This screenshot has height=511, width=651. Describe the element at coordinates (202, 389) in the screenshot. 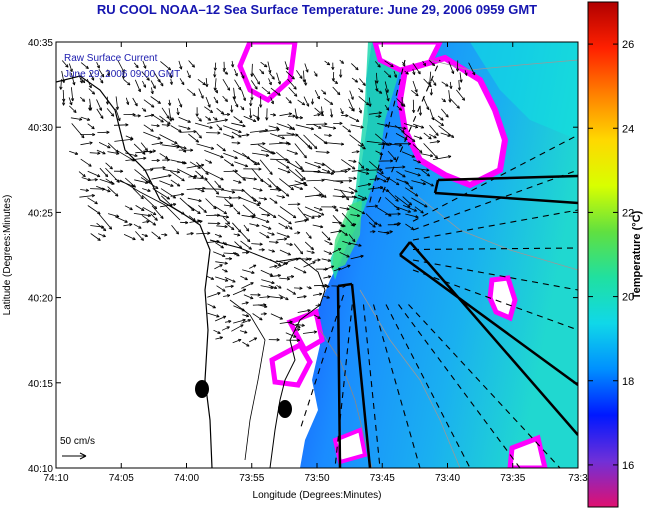

I see `station-marker` at that location.